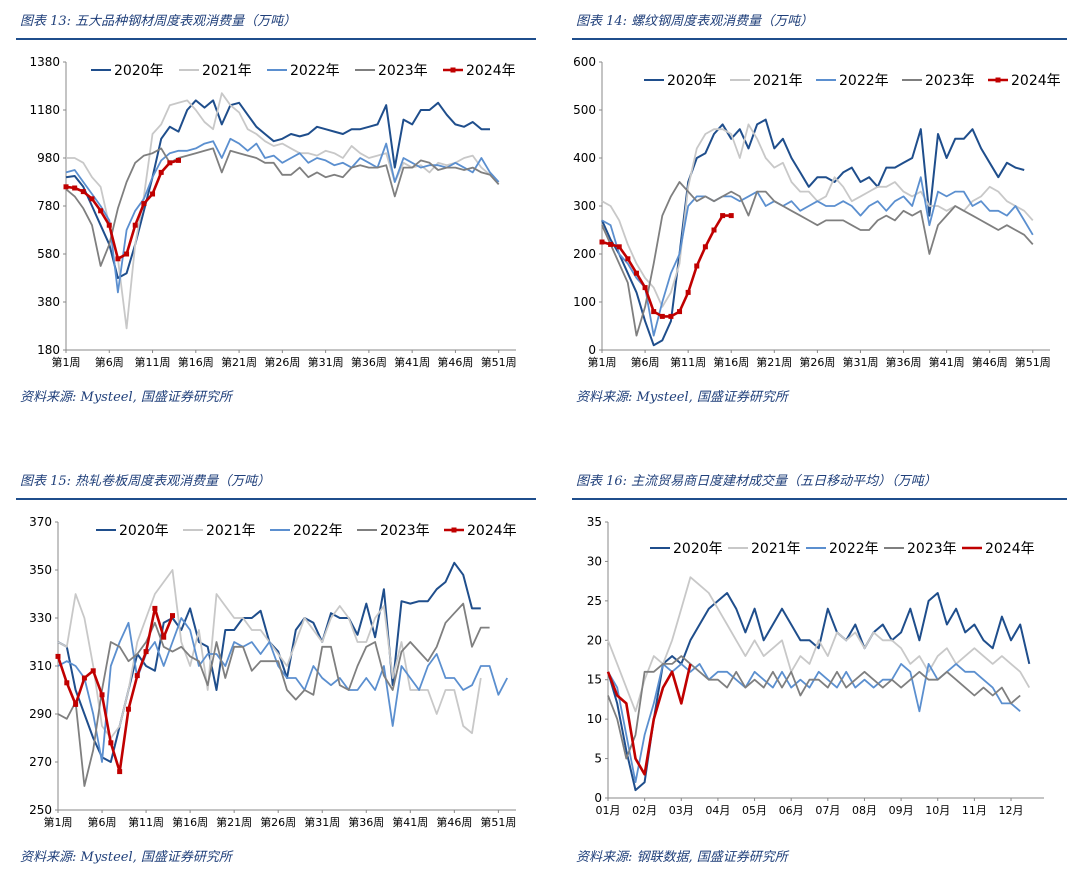 This screenshot has width=1075, height=878. I want to click on y-tick-label: 270, so click(40, 762).